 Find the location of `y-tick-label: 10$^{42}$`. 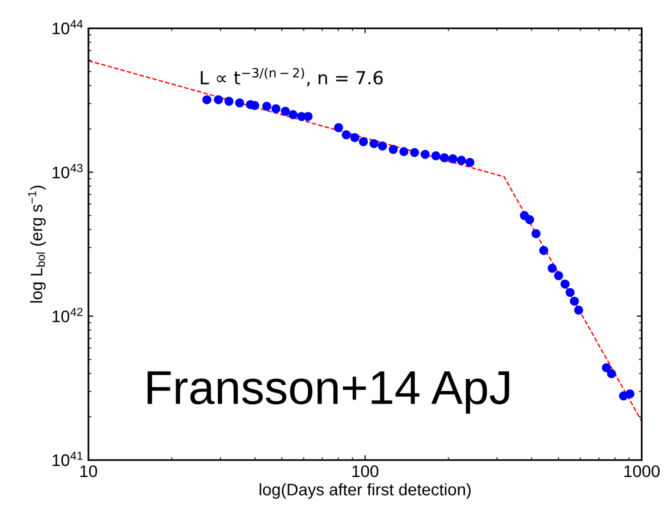

y-tick-label: 10$^{42}$ is located at coordinates (67, 315).